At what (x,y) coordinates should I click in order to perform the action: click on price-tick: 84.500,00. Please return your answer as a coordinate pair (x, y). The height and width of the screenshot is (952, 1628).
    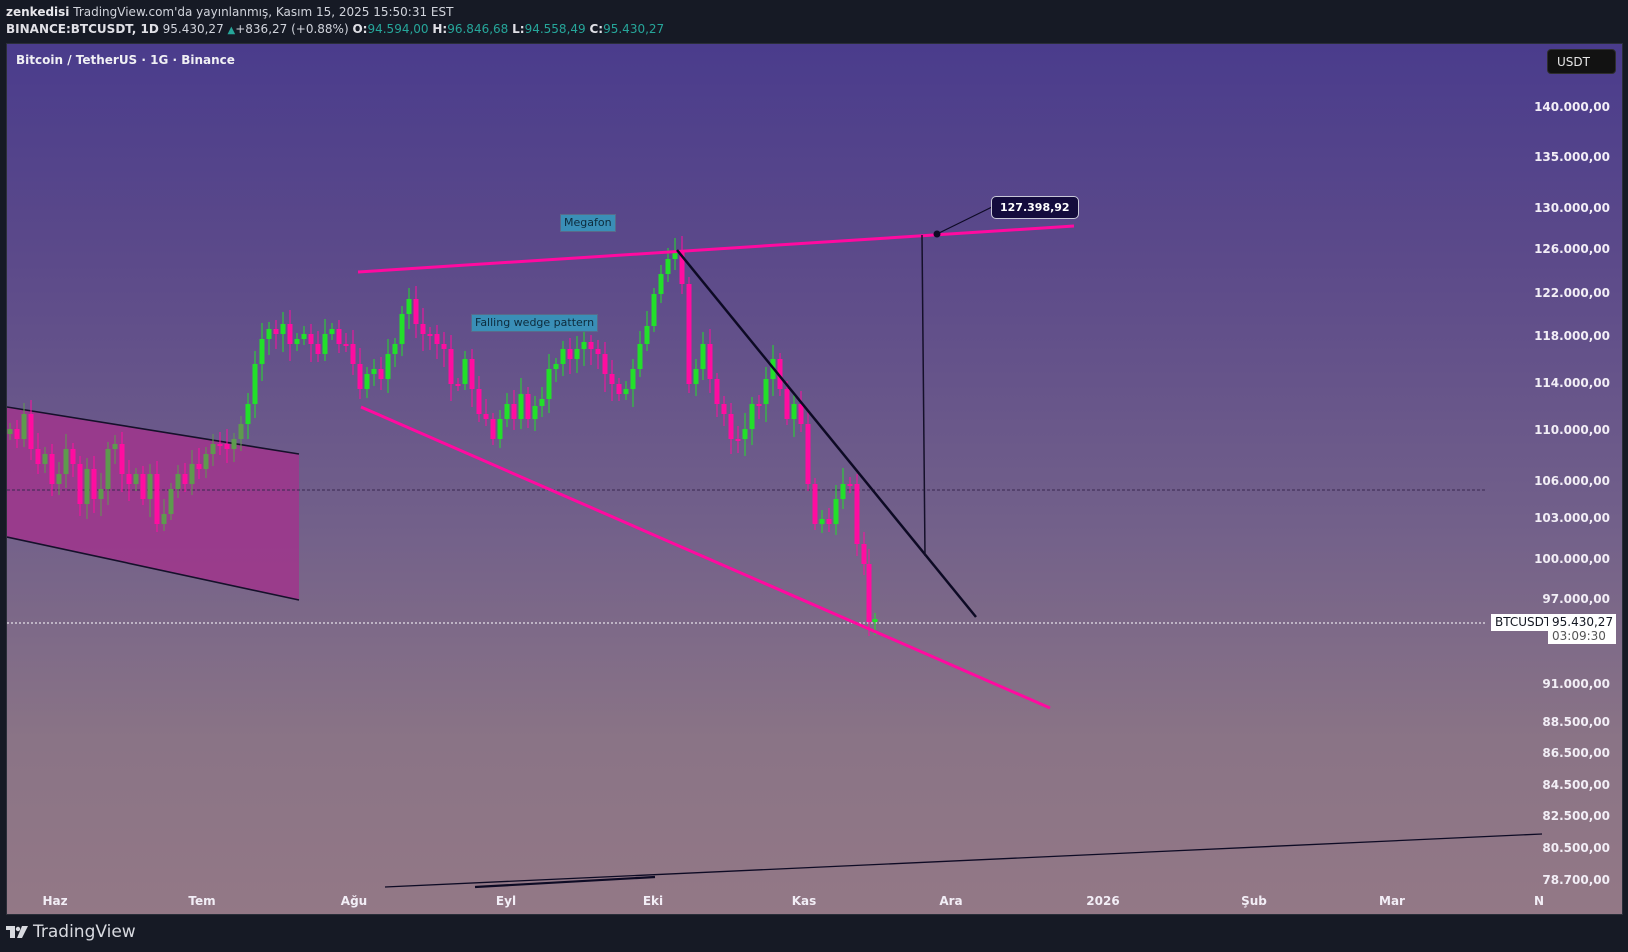
    Looking at the image, I should click on (1576, 785).